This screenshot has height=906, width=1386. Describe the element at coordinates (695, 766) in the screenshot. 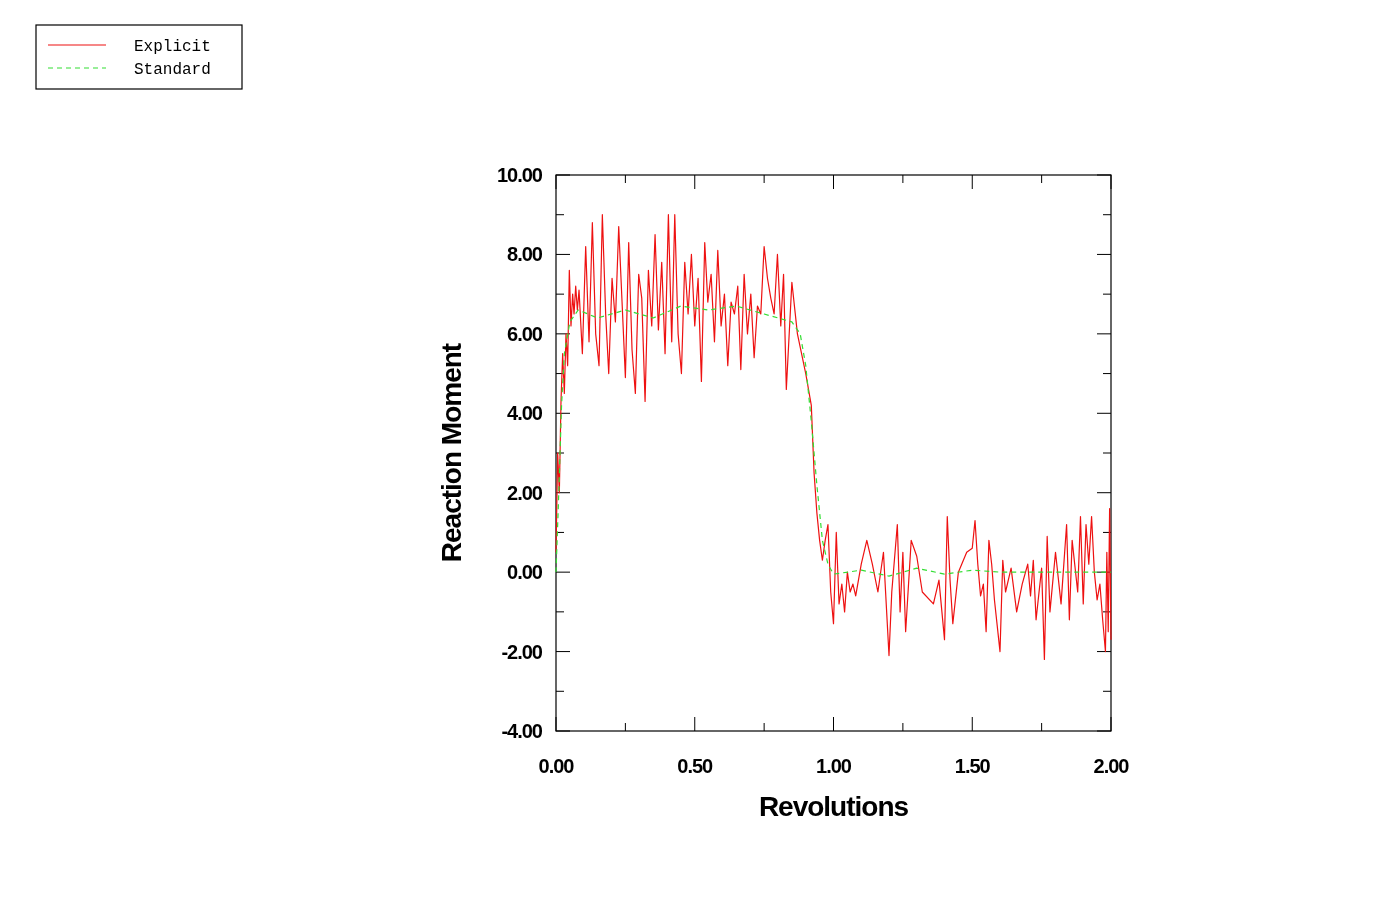

I see `x-tick-label: 0.50` at that location.